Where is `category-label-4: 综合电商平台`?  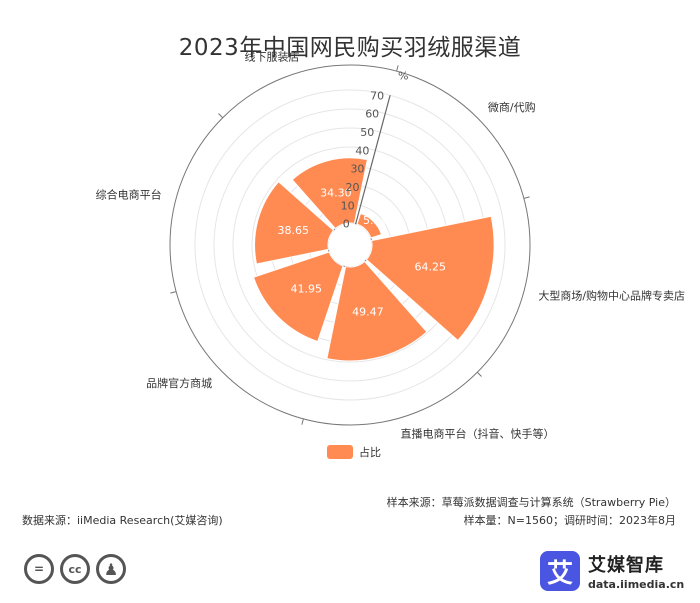 category-label-4: 综合电商平台 is located at coordinates (129, 195).